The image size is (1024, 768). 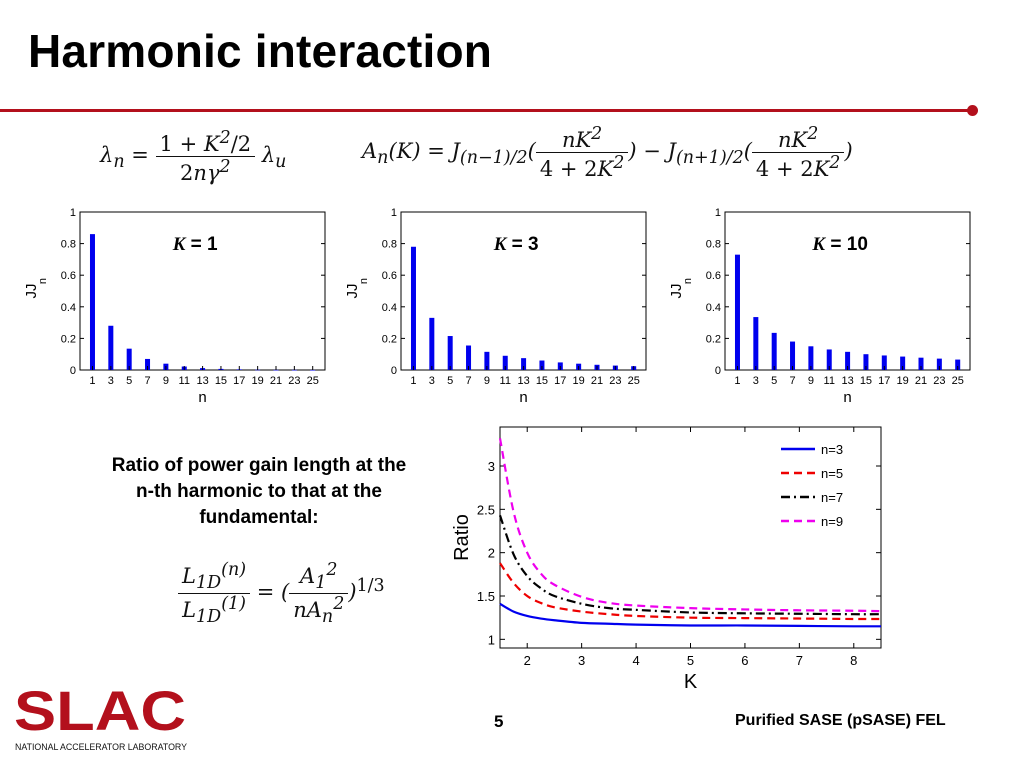 I want to click on slide-title: Harmonic interaction, so click(x=260, y=51).